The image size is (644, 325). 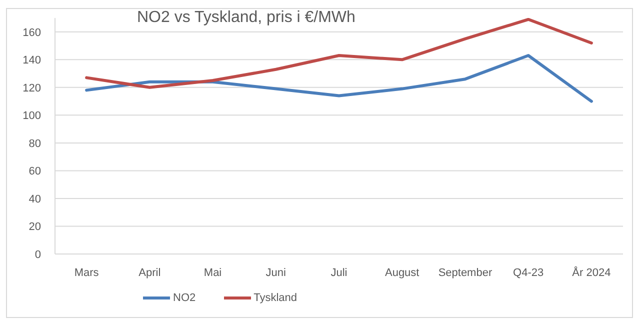 I want to click on x-tick-label: Mai, so click(x=213, y=272).